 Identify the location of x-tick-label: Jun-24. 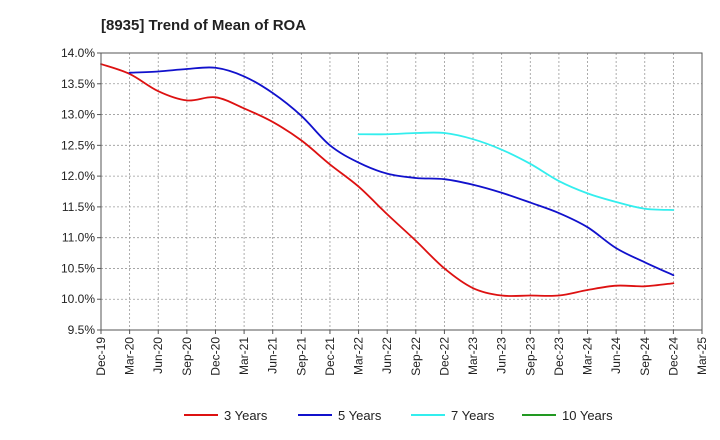
(616, 355).